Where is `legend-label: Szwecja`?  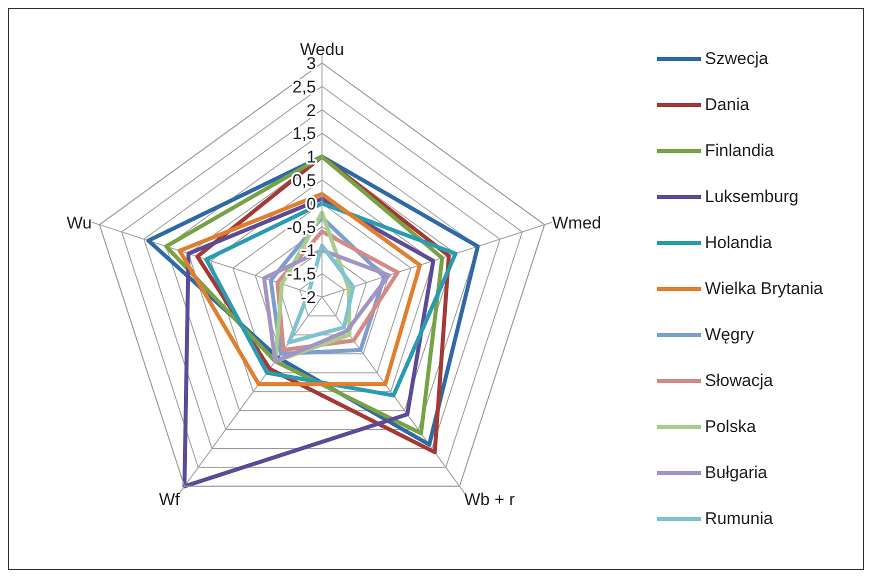
legend-label: Szwecja is located at coordinates (736, 59).